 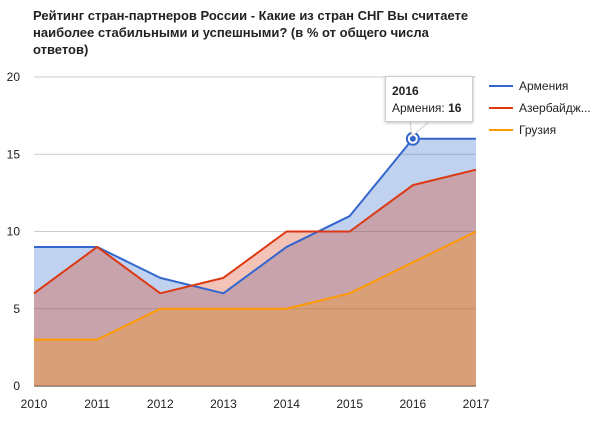 I want to click on tooltip-row: Армения: 16, so click(x=429, y=108).